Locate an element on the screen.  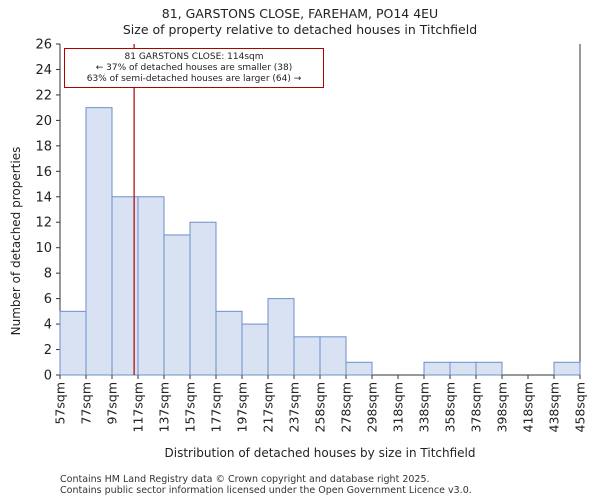
y-axis-label: Number of detached properties is located at coordinates (16, 241).